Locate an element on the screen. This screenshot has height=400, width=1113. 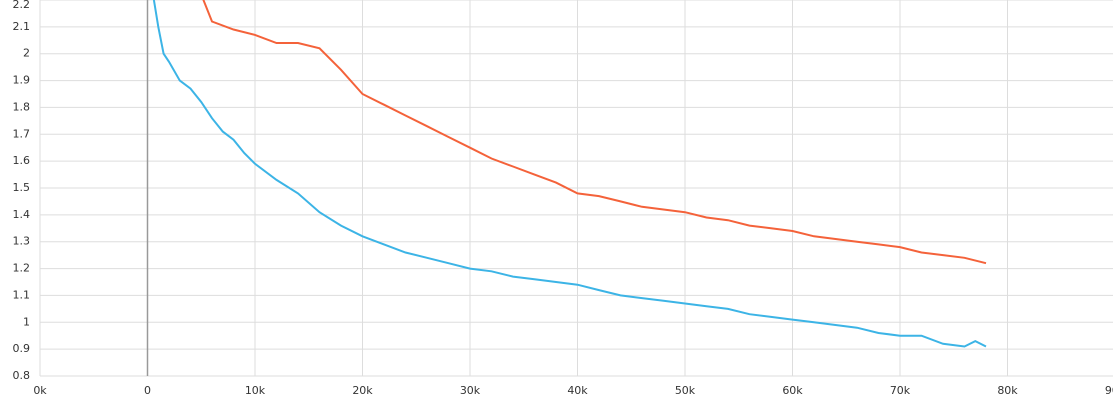
y-tick-label: 2 is located at coordinates (26, 53).